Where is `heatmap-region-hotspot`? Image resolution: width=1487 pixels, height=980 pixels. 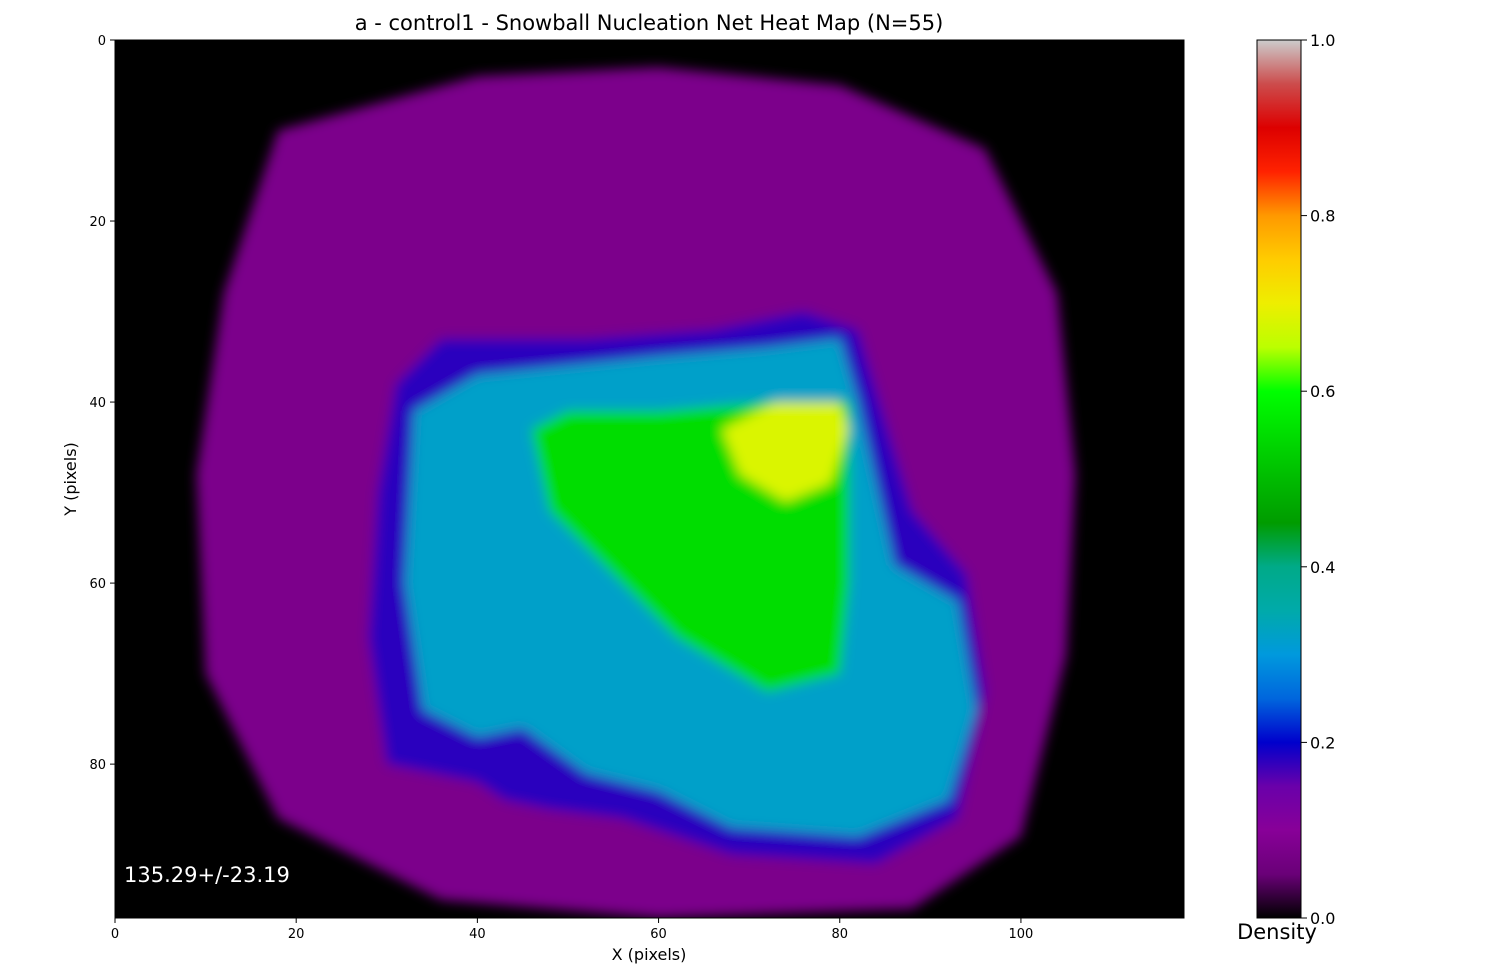
heatmap-region-hotspot is located at coordinates (785, 452).